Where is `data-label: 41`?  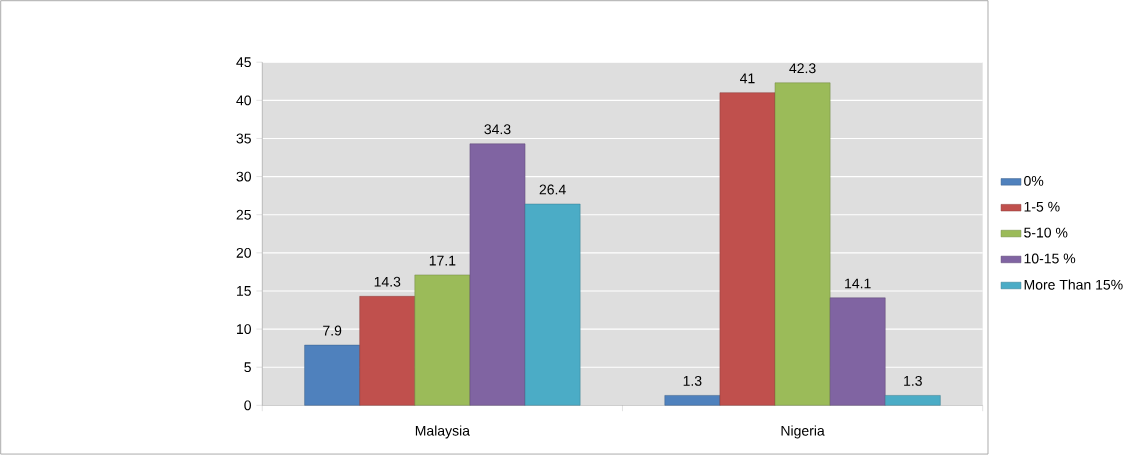 data-label: 41 is located at coordinates (747, 78).